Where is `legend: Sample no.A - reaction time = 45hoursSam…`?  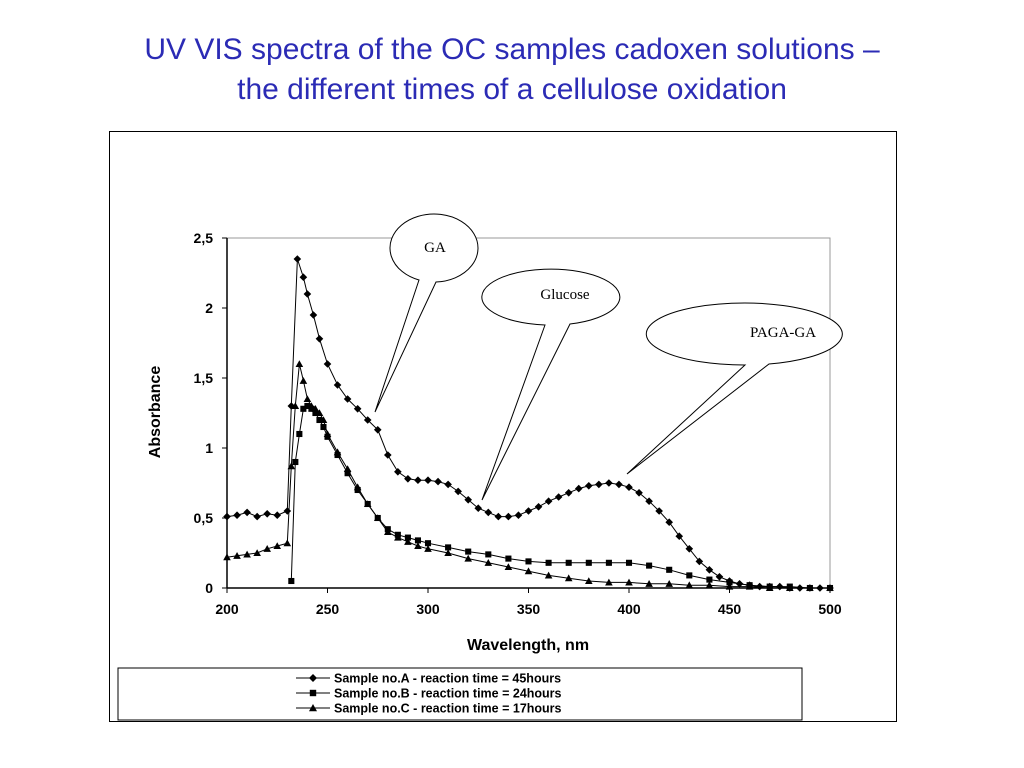 legend: Sample no.A - reaction time = 45hoursSam… is located at coordinates (460, 694).